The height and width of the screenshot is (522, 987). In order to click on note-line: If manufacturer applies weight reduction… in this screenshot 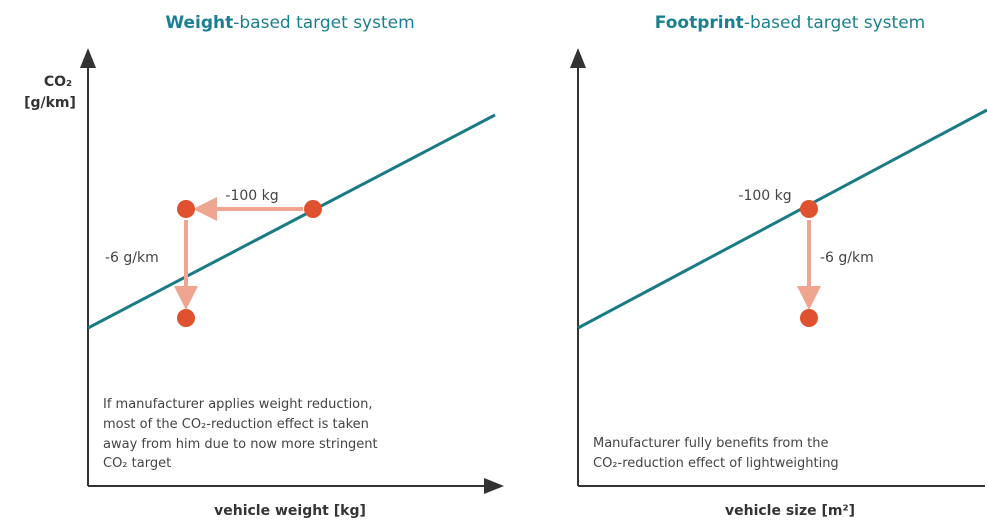, I will do `click(238, 404)`.